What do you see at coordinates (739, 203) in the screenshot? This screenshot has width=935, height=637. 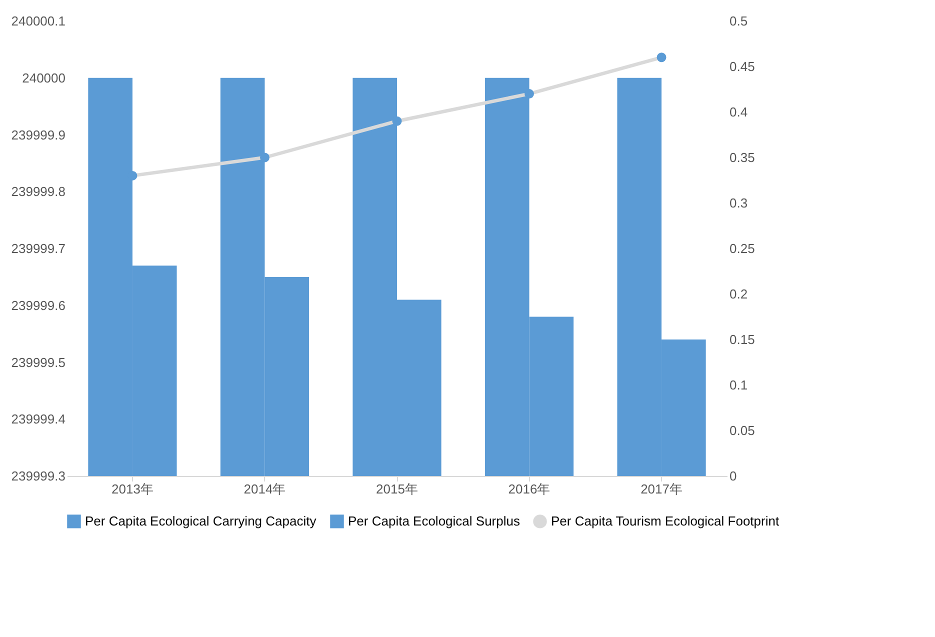 I see `y2-tick-label: 0.3` at bounding box center [739, 203].